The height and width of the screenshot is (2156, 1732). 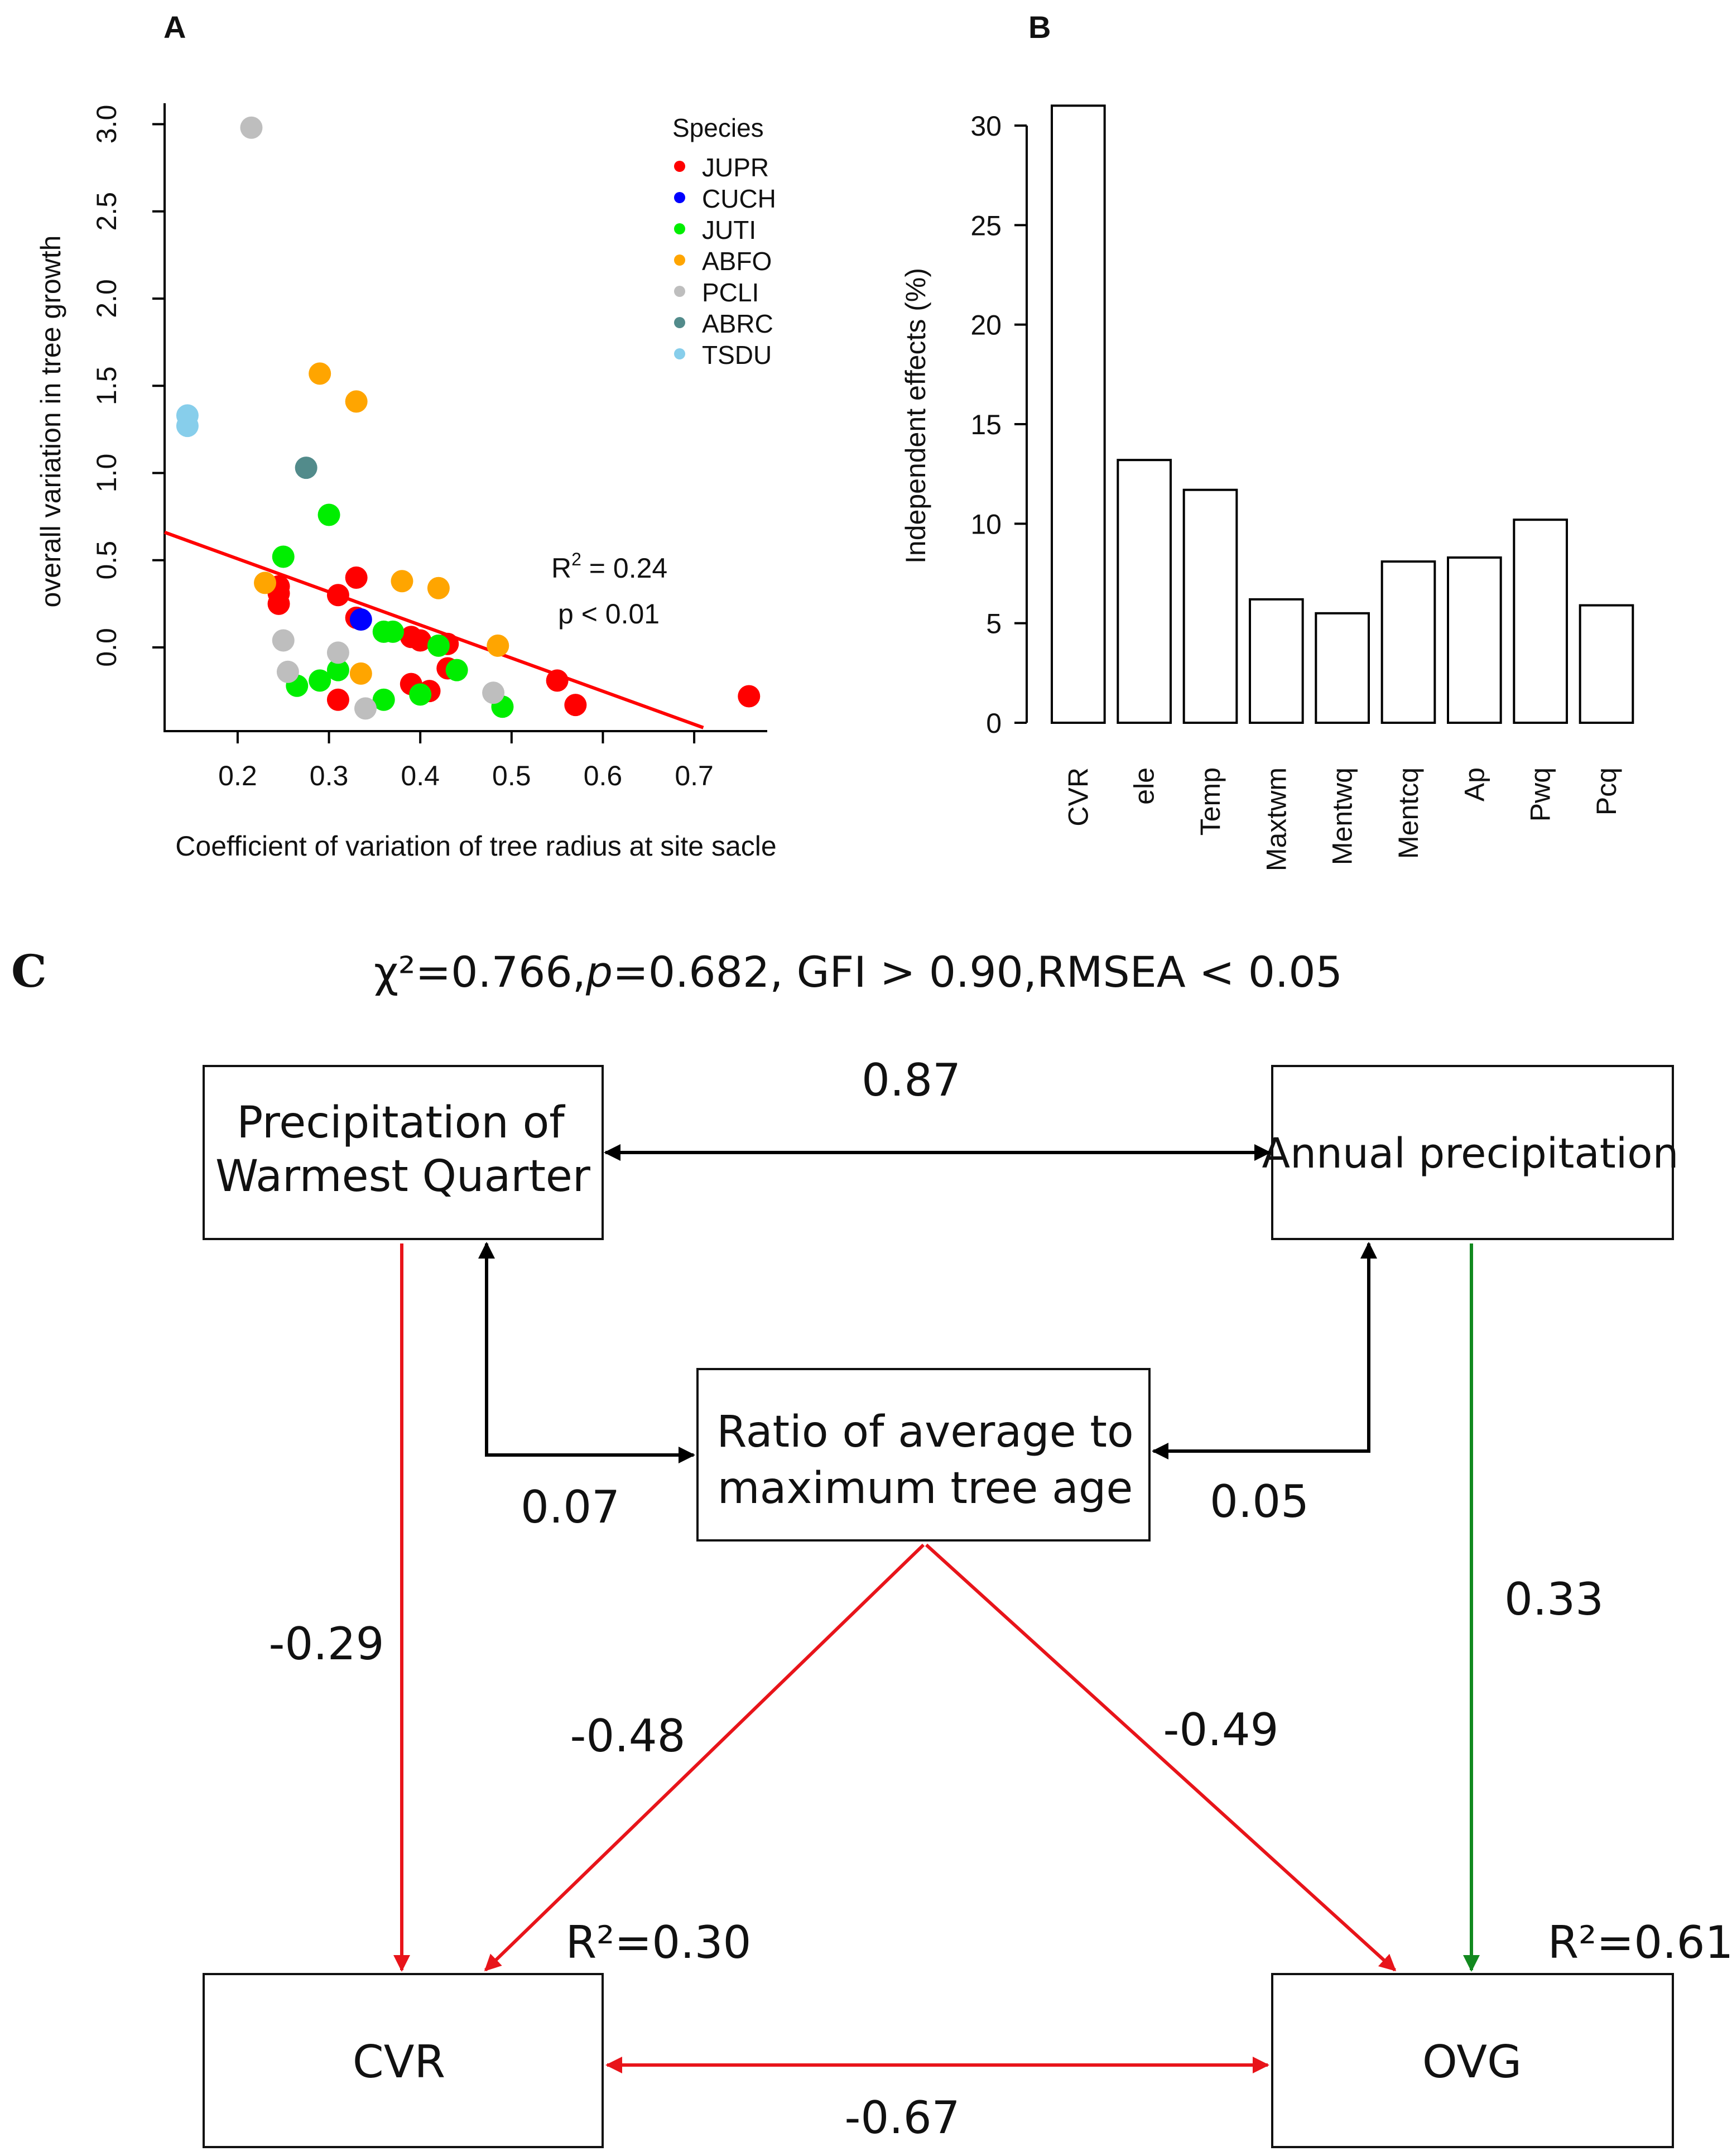 What do you see at coordinates (1259, 1502) in the screenshot?
I see `coef-ratio-ap: 0.05` at bounding box center [1259, 1502].